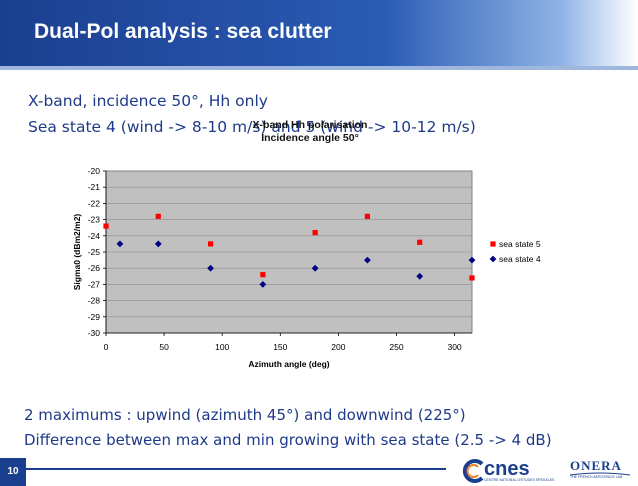 The width and height of the screenshot is (638, 486). I want to click on title-bar: Dual-Pol analysis : sea clutter, so click(319, 33).